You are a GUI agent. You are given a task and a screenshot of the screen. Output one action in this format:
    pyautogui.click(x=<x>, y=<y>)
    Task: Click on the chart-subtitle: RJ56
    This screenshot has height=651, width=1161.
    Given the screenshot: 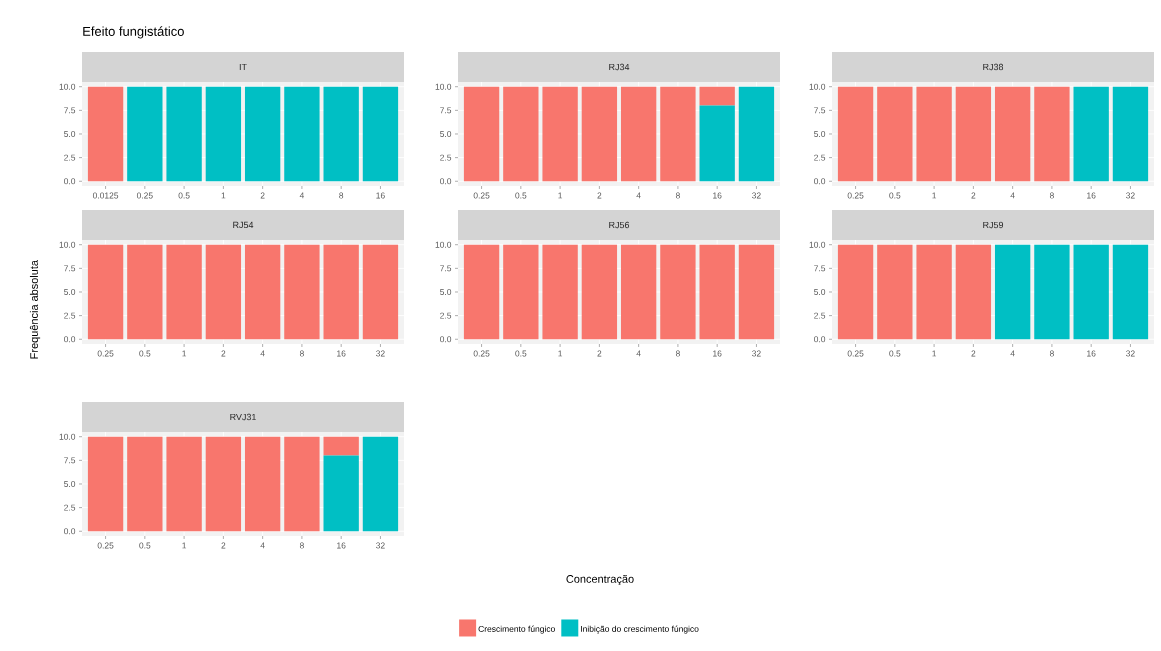 What is the action you would take?
    pyautogui.click(x=619, y=225)
    